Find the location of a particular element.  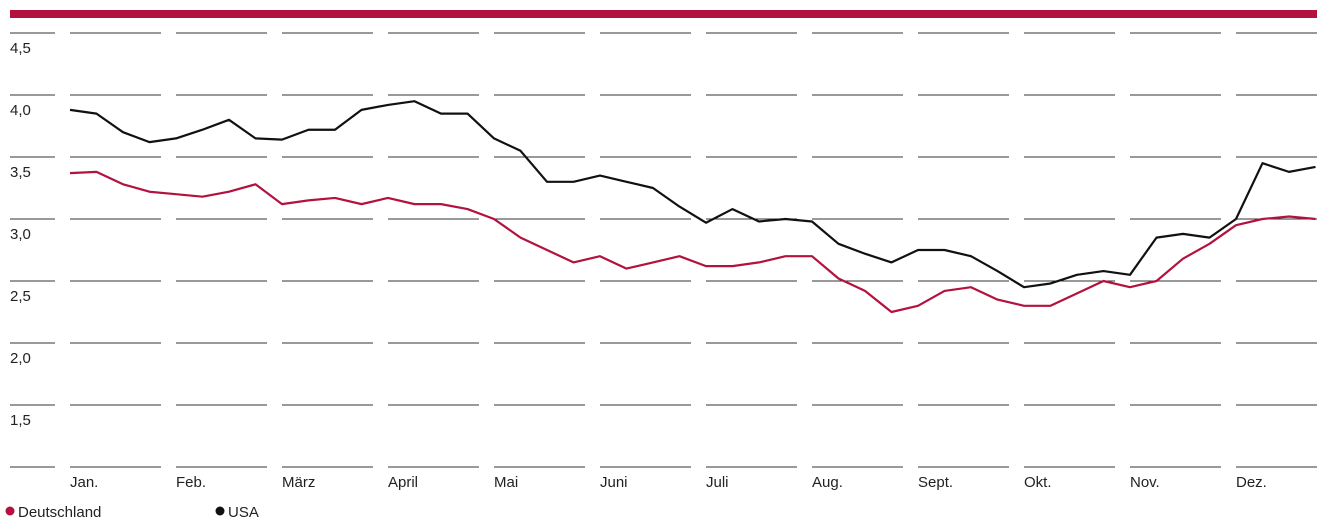

x-tick-label: März is located at coordinates (298, 482).